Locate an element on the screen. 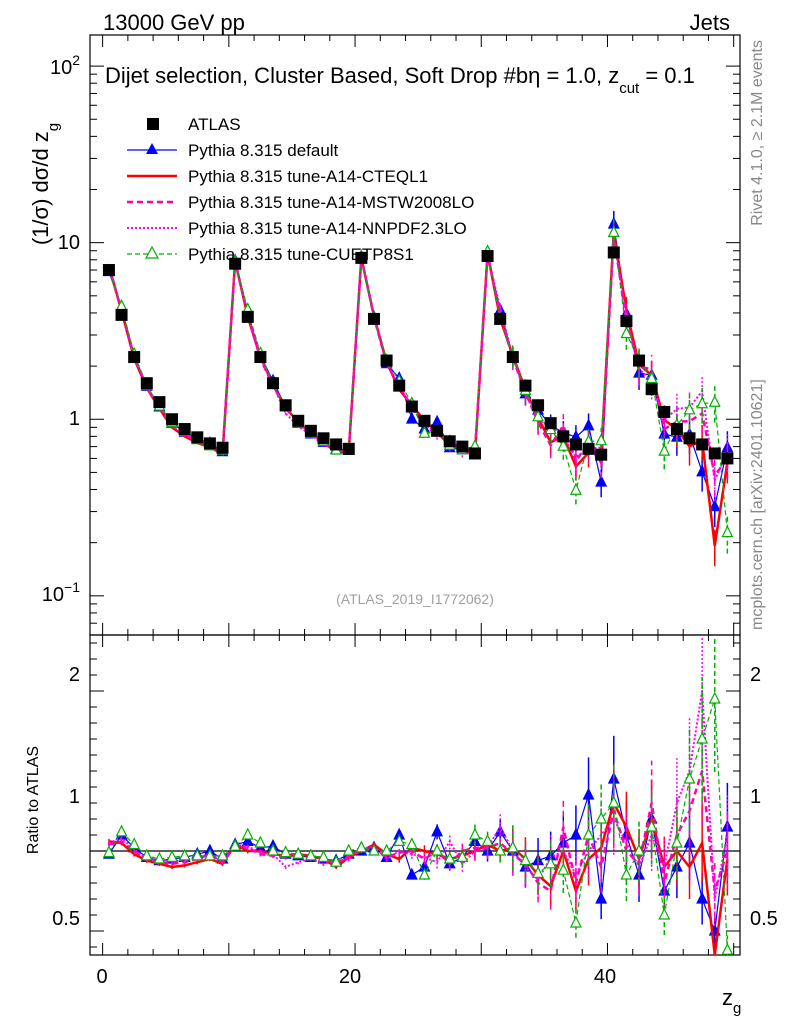 The image size is (786, 1024). ratio-tick-label-0.5: 0.5 is located at coordinates (66, 919).